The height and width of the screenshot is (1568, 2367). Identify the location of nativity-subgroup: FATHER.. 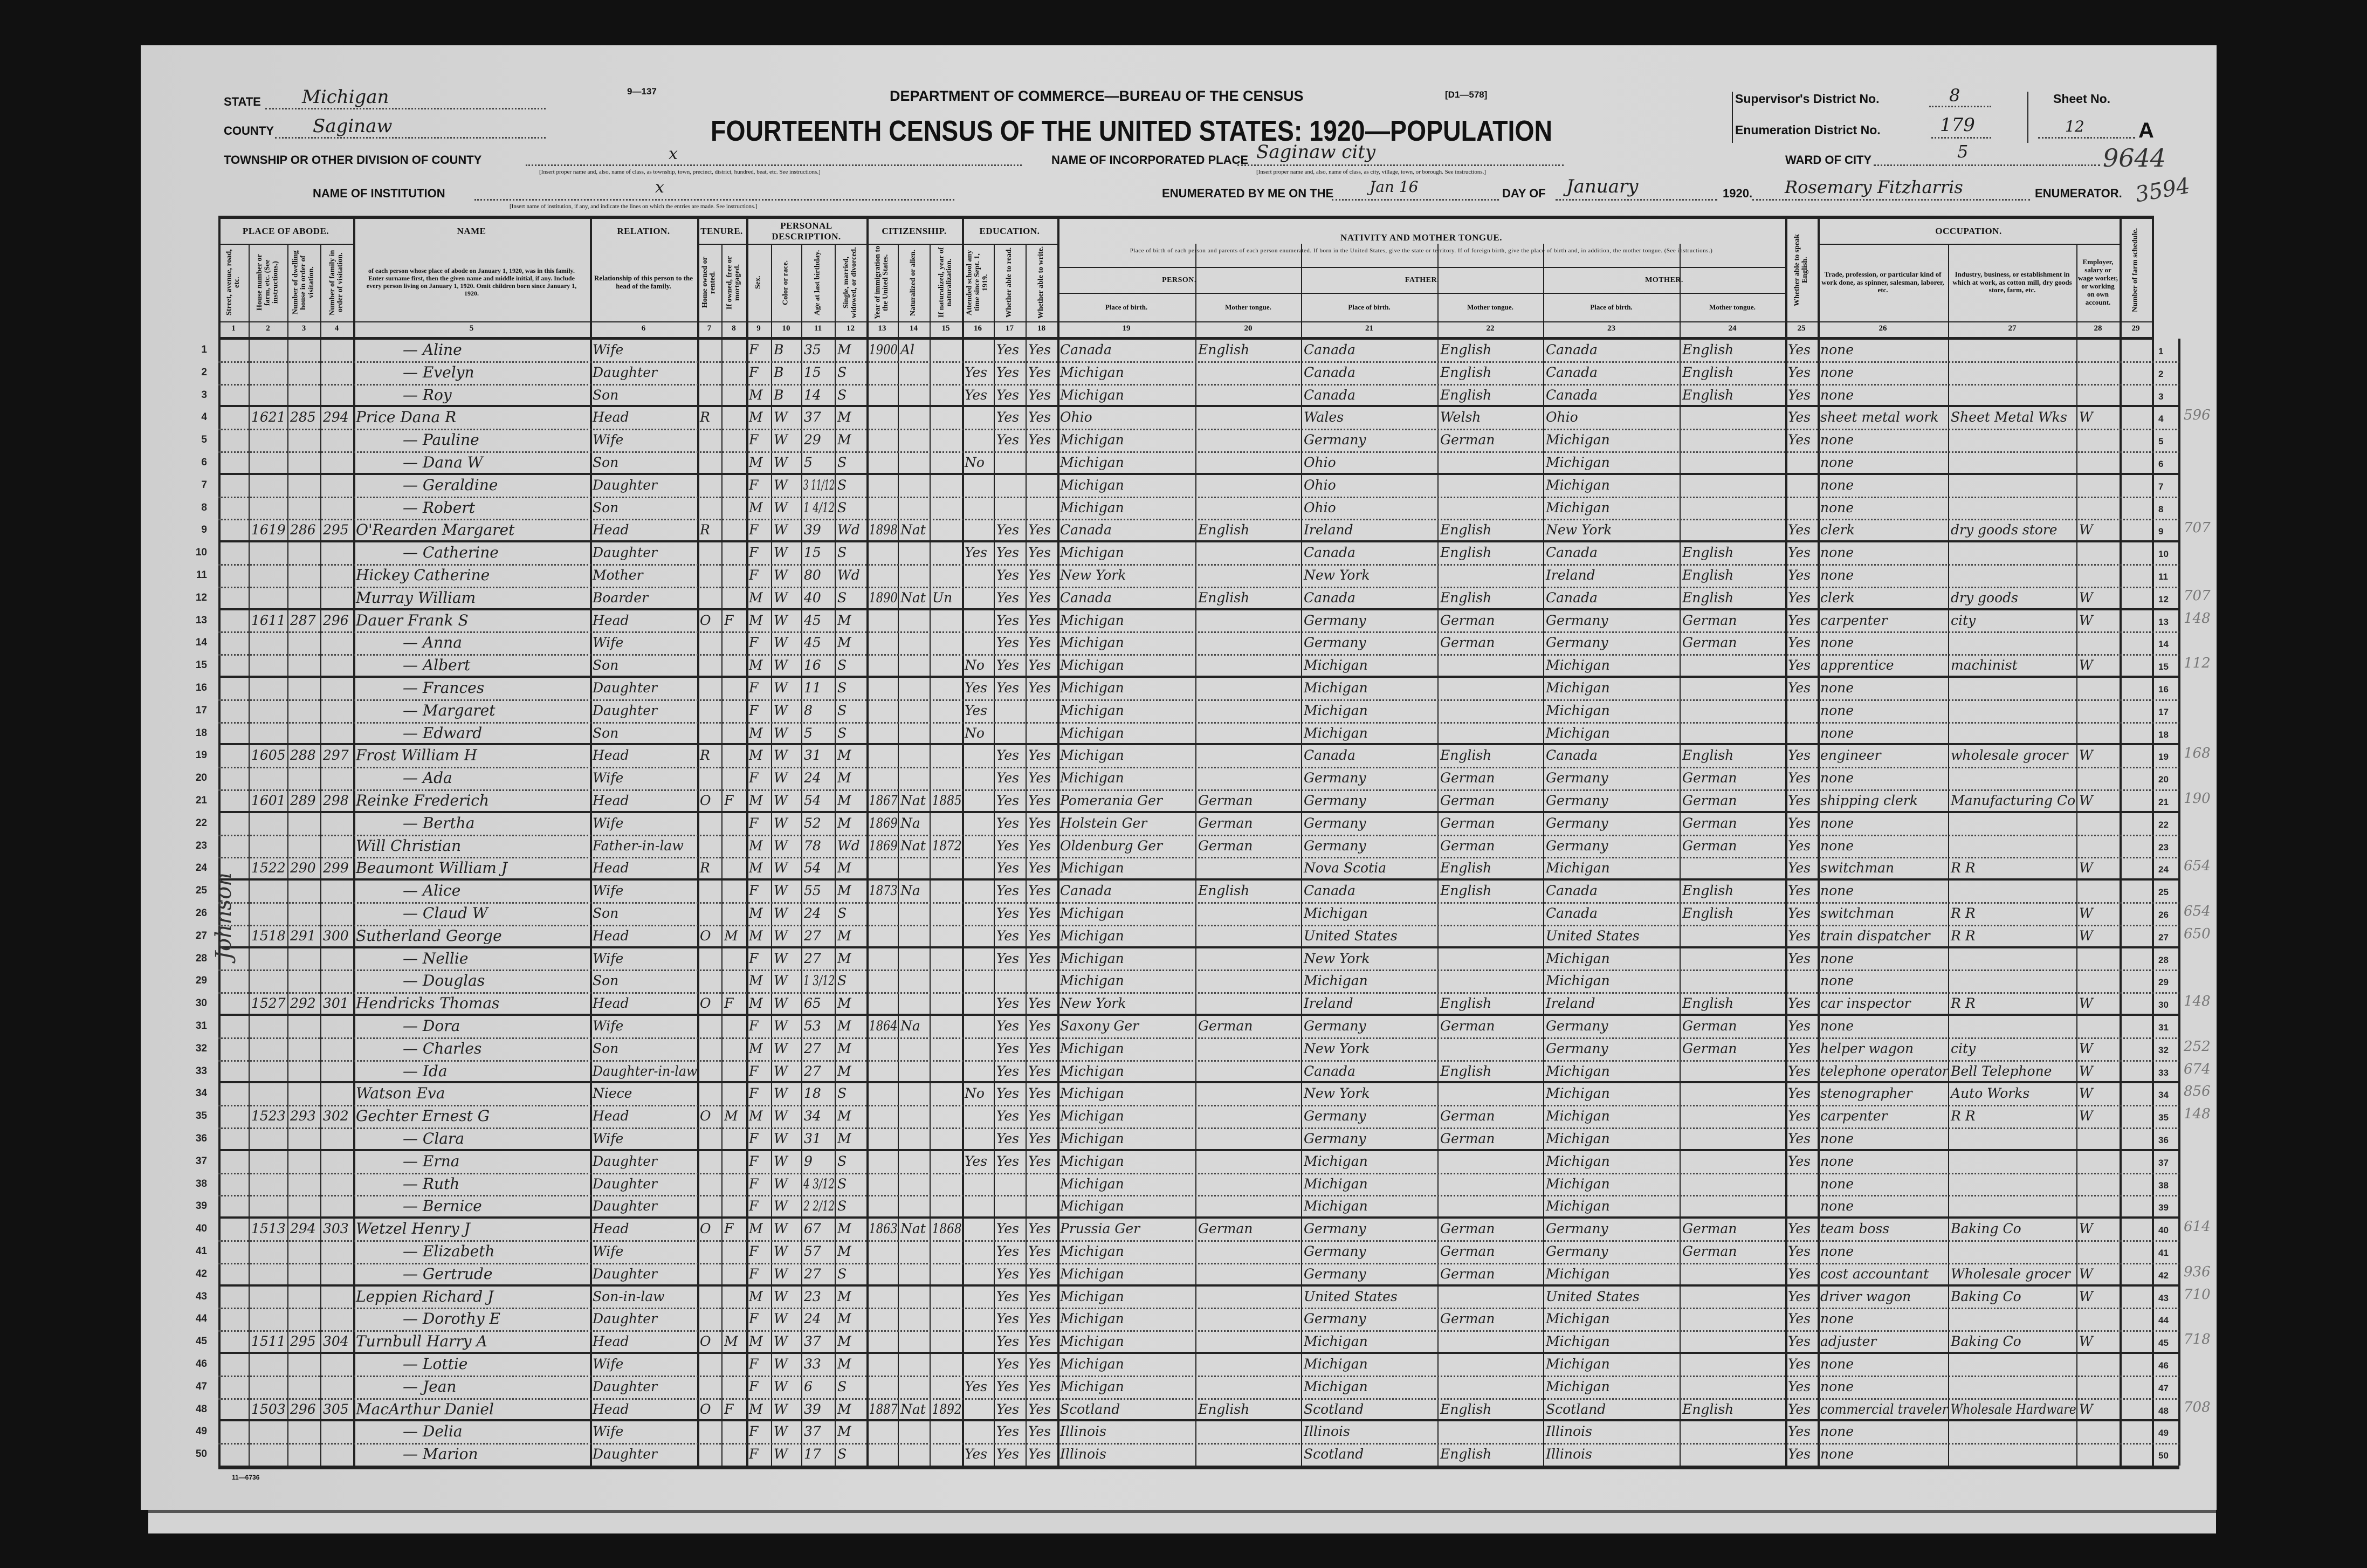
(1422, 280).